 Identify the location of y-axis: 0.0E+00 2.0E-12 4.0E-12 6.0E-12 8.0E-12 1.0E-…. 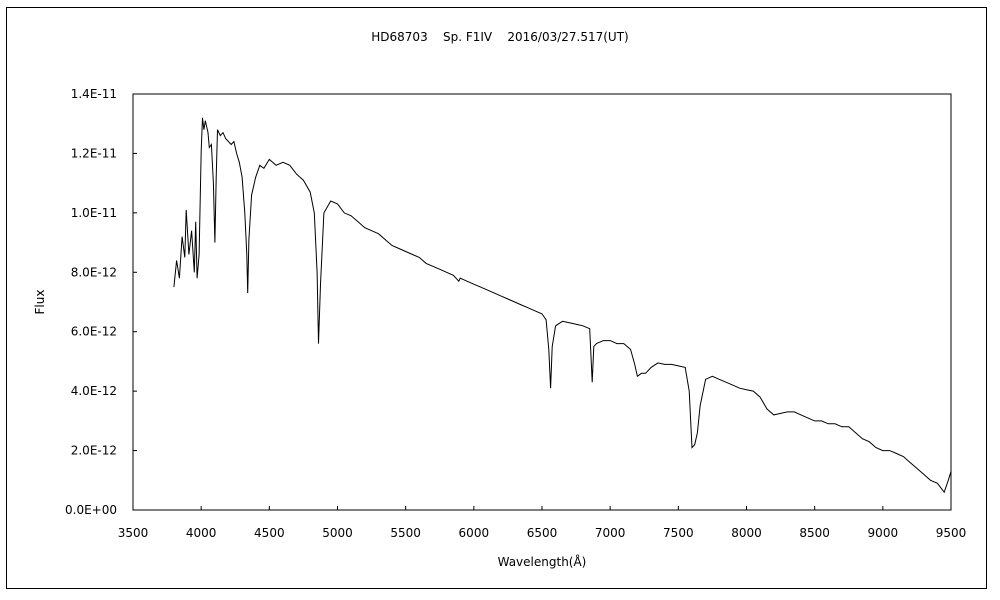
(101, 302).